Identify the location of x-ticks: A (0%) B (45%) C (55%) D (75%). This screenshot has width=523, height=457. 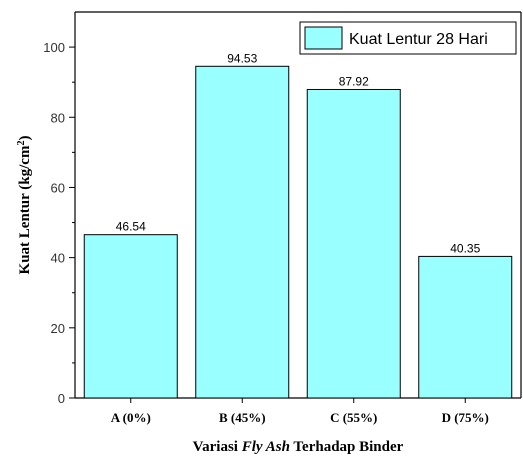
(300, 411).